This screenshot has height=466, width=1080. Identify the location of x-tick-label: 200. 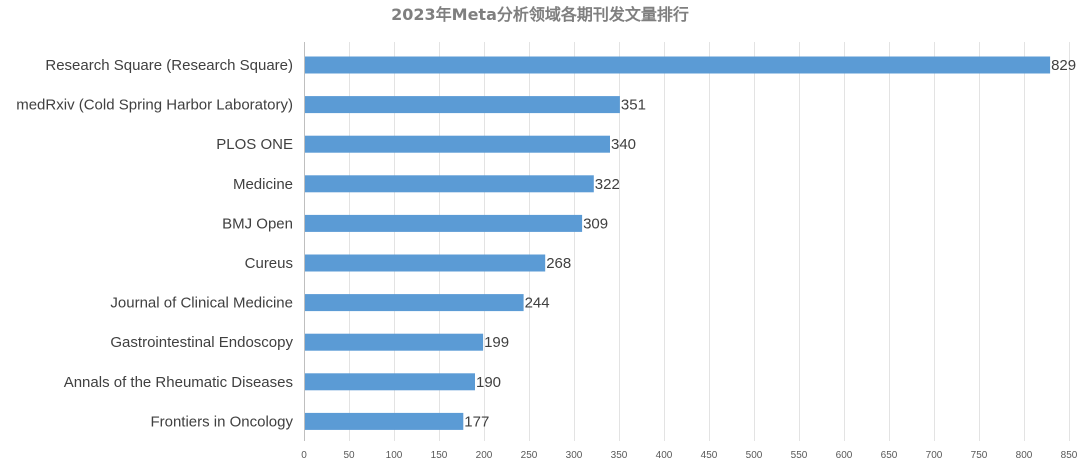
(484, 455).